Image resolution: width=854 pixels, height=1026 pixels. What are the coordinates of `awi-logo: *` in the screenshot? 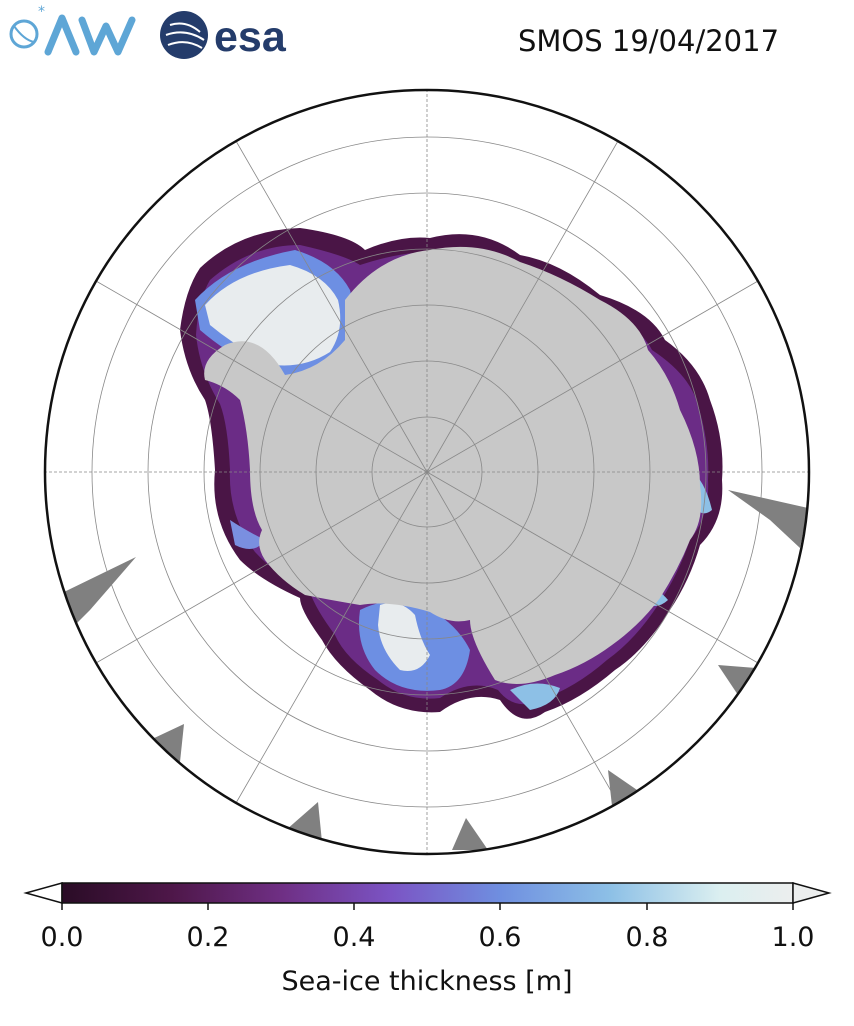 It's located at (72, 30).